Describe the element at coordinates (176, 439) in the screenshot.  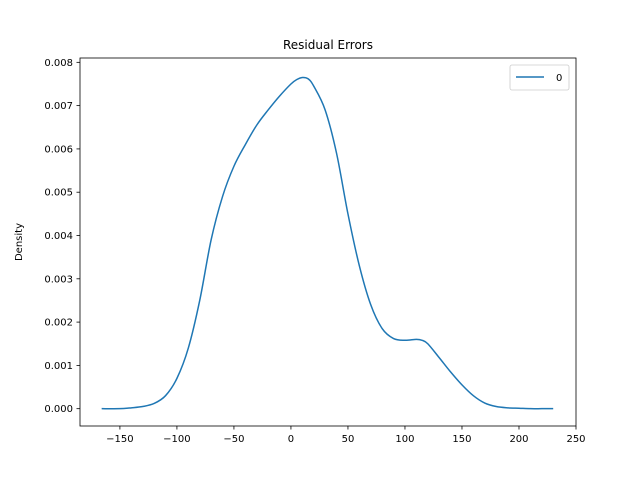
I see `x-tick-label: −100` at that location.